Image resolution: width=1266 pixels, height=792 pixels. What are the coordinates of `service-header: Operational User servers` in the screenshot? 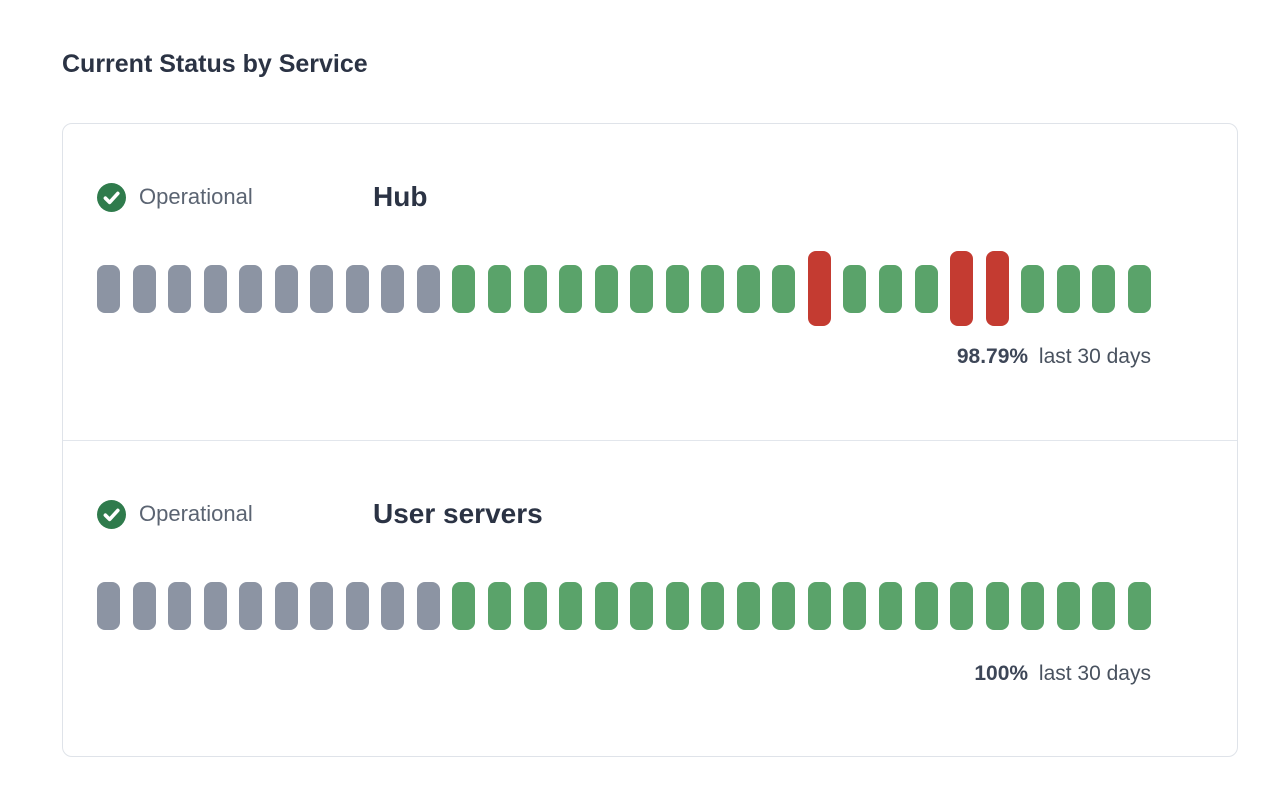 It's located at (667, 514).